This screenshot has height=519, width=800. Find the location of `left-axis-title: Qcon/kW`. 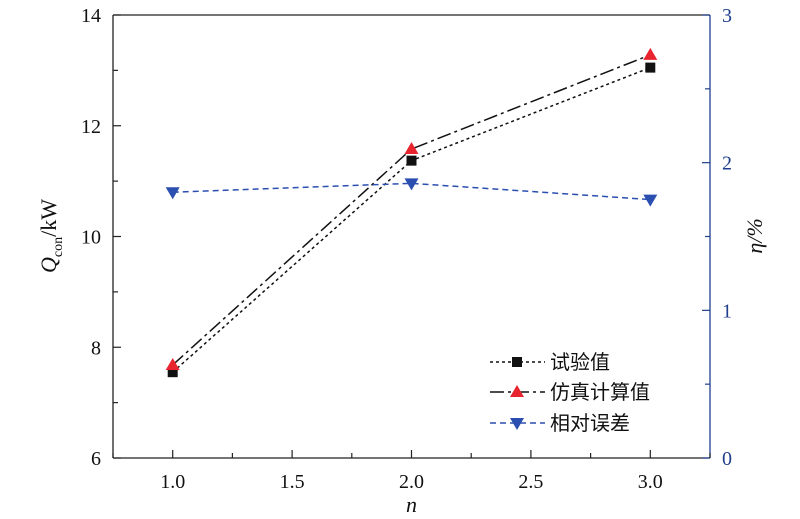

left-axis-title: Qcon/kW is located at coordinates (51, 236).